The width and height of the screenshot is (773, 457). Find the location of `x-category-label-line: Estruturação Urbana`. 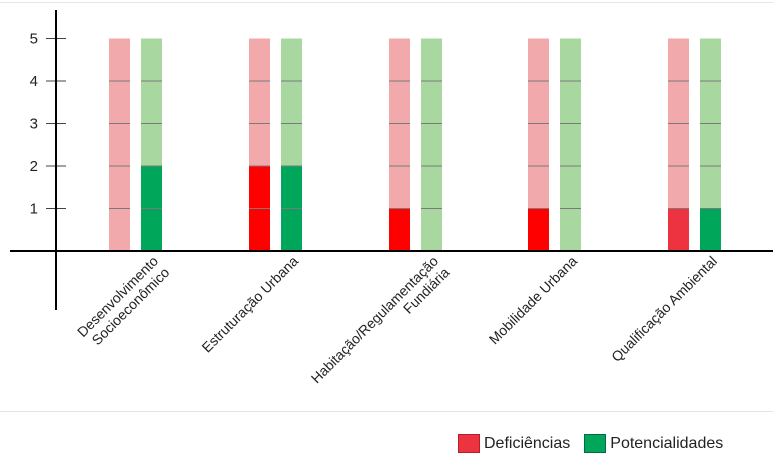

x-category-label-line: Estruturação Urbana is located at coordinates (249, 304).